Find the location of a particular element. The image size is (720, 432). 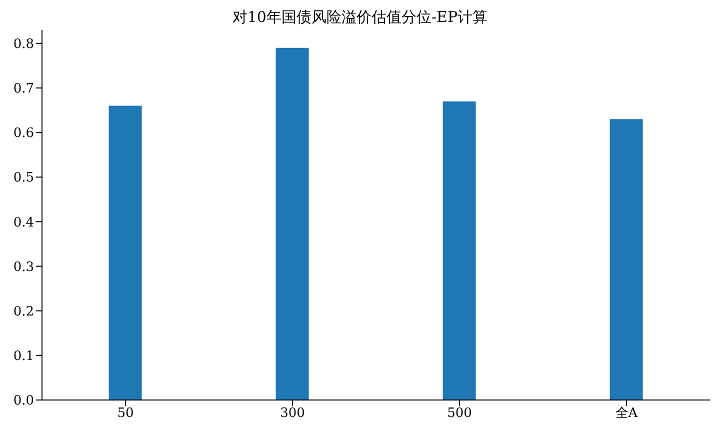

x-tick-label: 全A is located at coordinates (626, 414).